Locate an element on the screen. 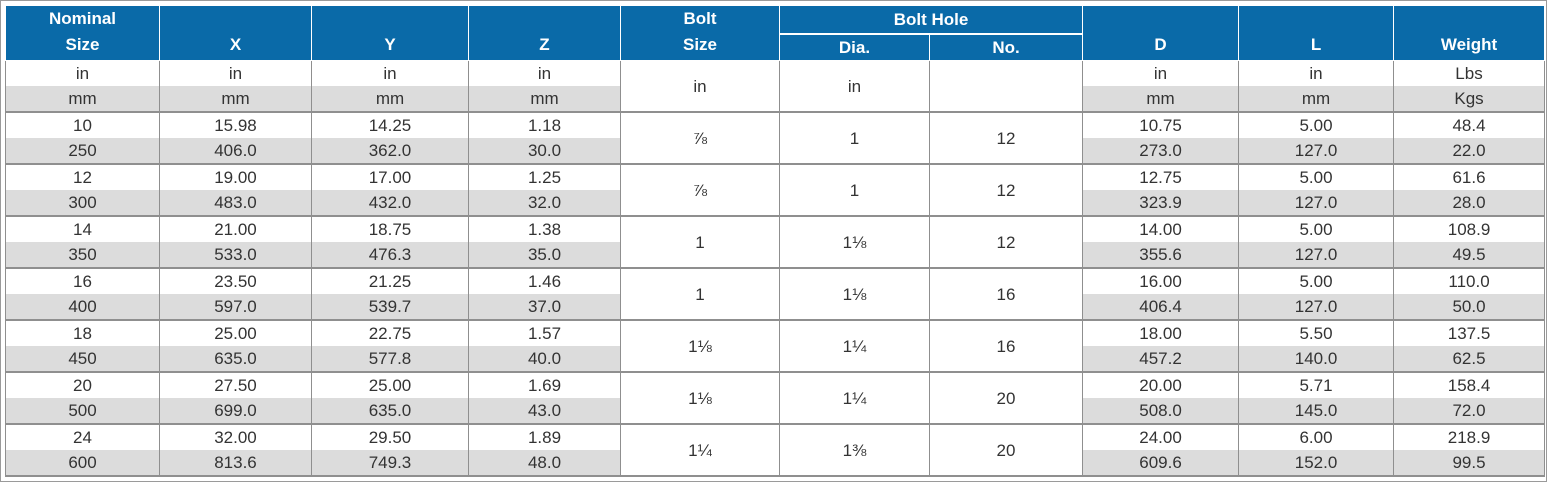  table-cell: 273.0 is located at coordinates (1161, 151).